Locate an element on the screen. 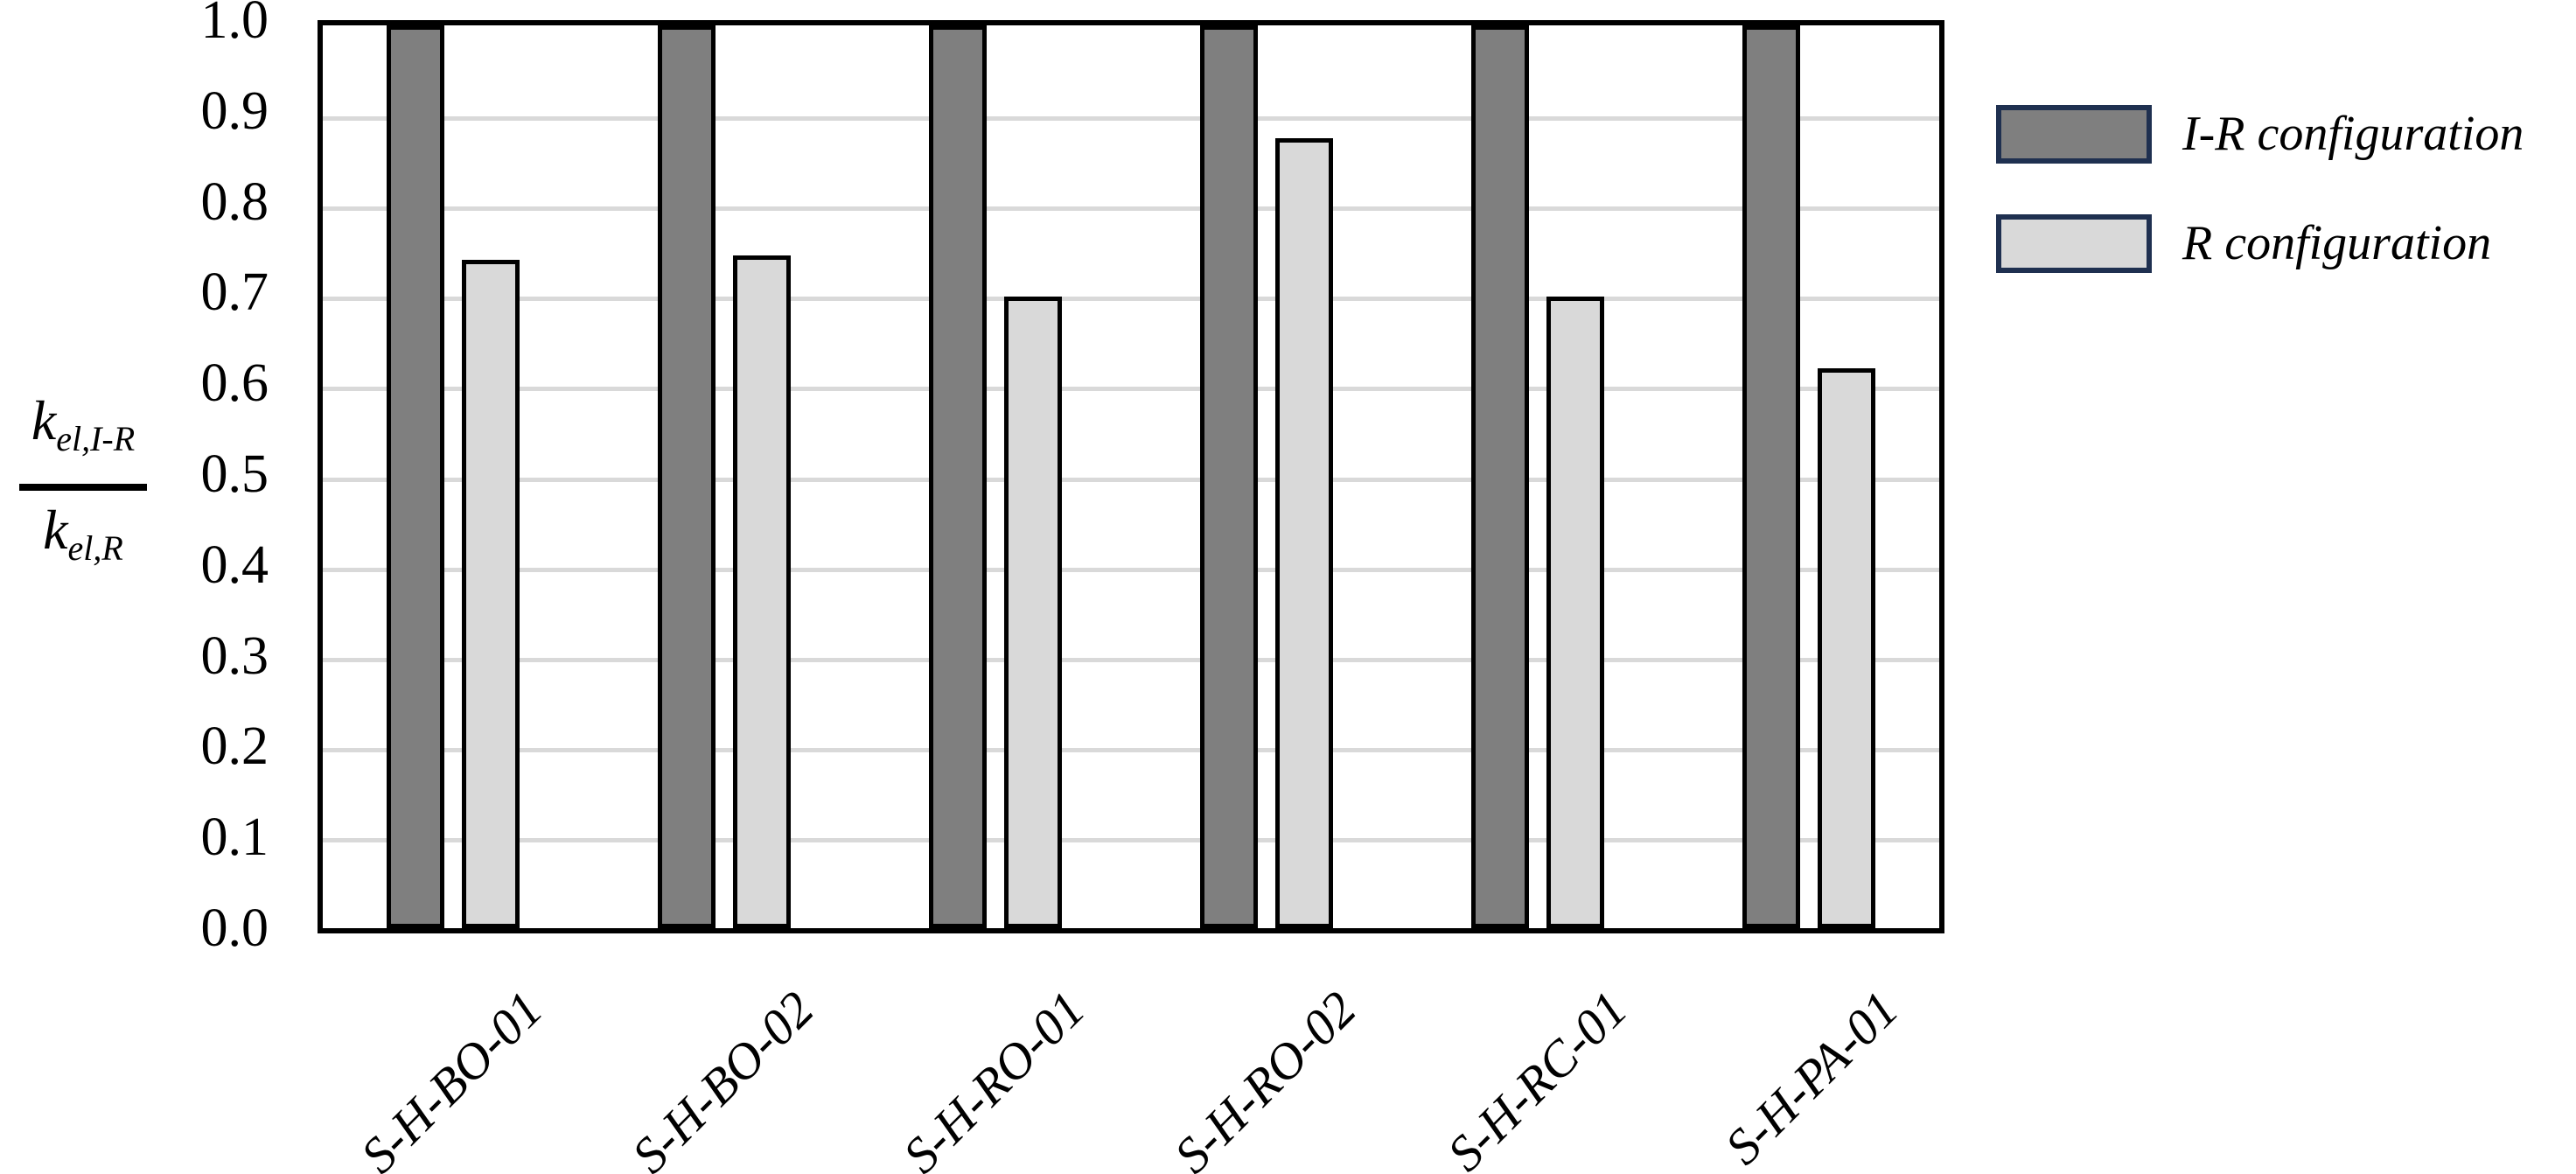 The width and height of the screenshot is (2576, 1174). y-tick-label-0.6: 0.6 is located at coordinates (235, 383).